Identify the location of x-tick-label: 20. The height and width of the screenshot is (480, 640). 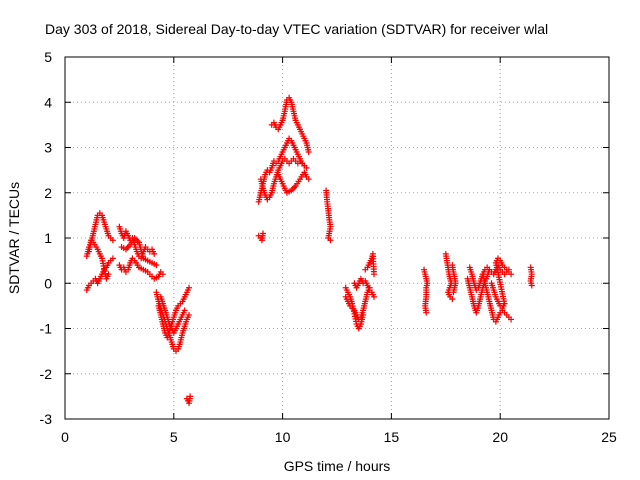
(500, 437).